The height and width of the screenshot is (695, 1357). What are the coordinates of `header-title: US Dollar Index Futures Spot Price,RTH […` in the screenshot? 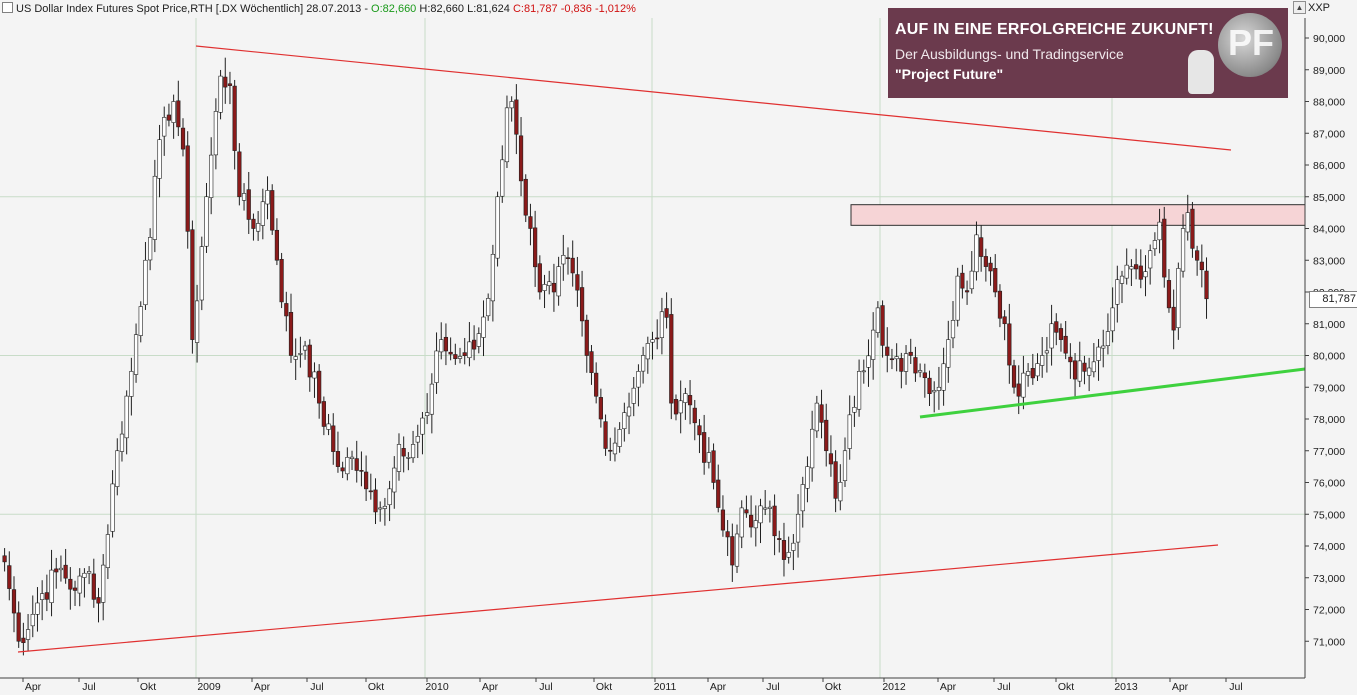 It's located at (160, 9).